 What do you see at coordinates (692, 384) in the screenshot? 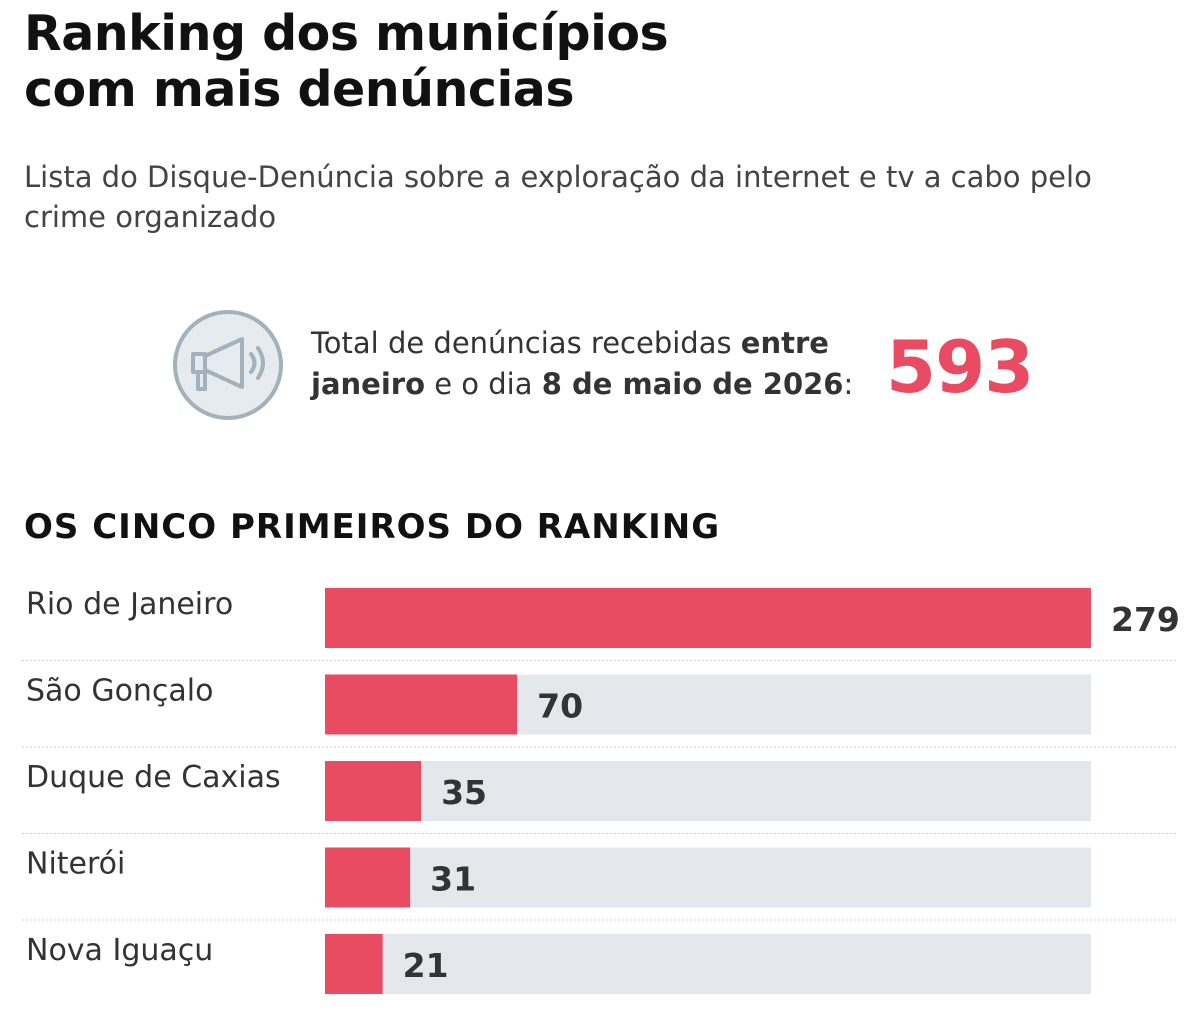
I see `total-text-bold-2: 8 de maio de 2026` at bounding box center [692, 384].